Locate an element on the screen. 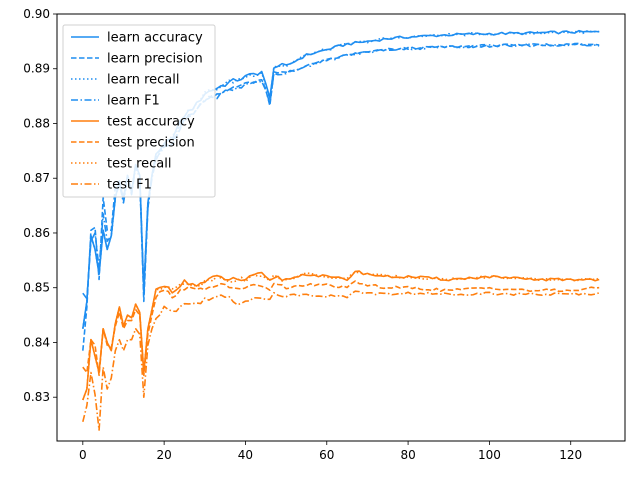 The width and height of the screenshot is (640, 480). y-tick-label: 0.89 is located at coordinates (36, 69).